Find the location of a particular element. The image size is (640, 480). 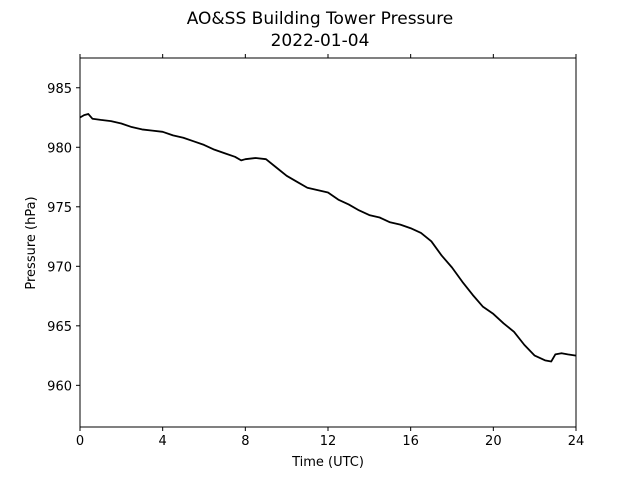

x-tick-label: 0 is located at coordinates (80, 441).